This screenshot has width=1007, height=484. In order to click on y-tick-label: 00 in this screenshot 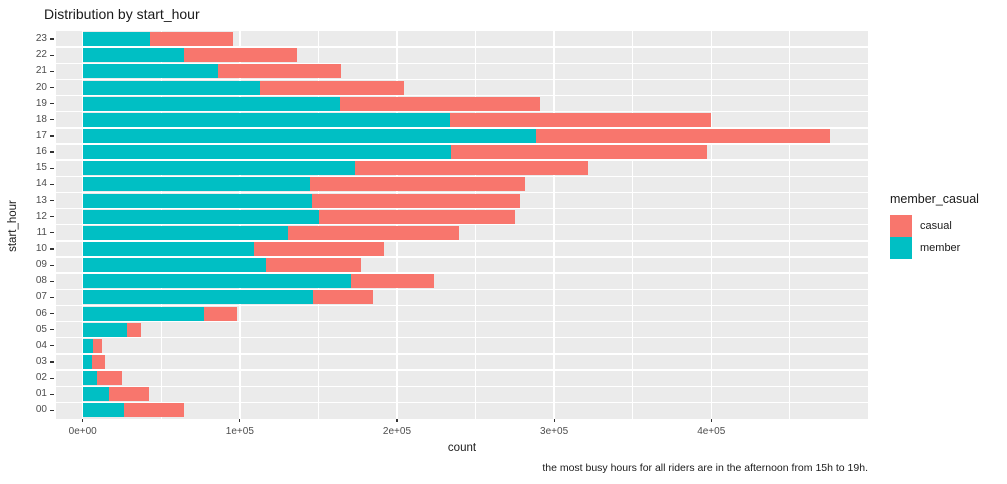, I will do `click(41, 410)`.